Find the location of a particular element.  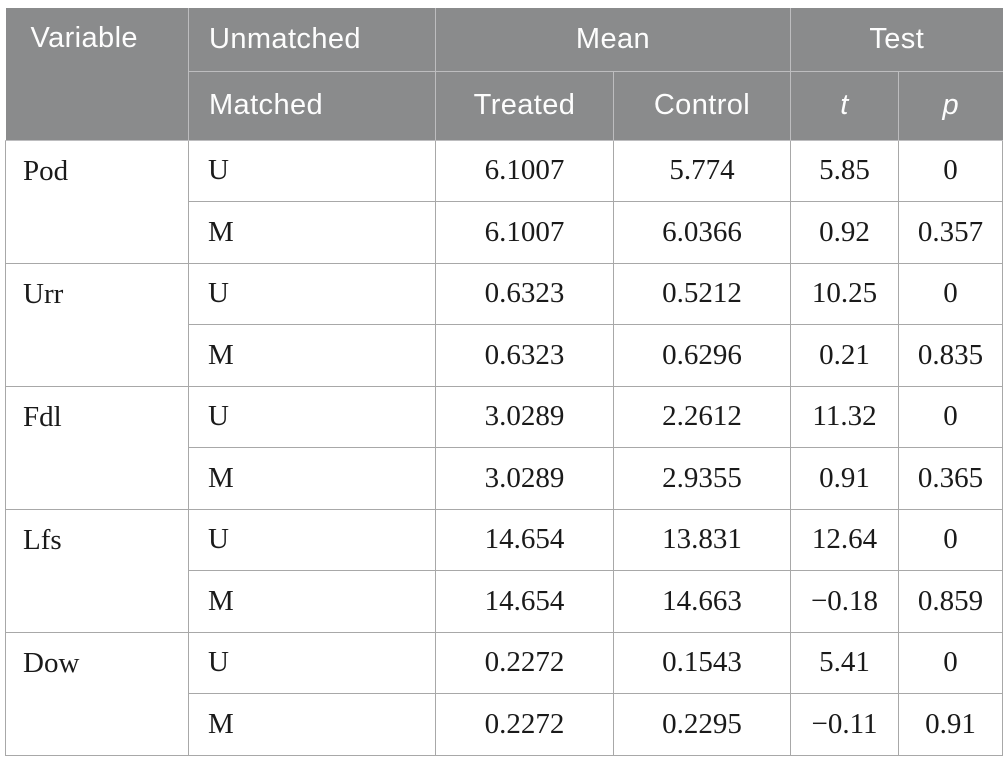

control-value: 2.9355 is located at coordinates (702, 478).